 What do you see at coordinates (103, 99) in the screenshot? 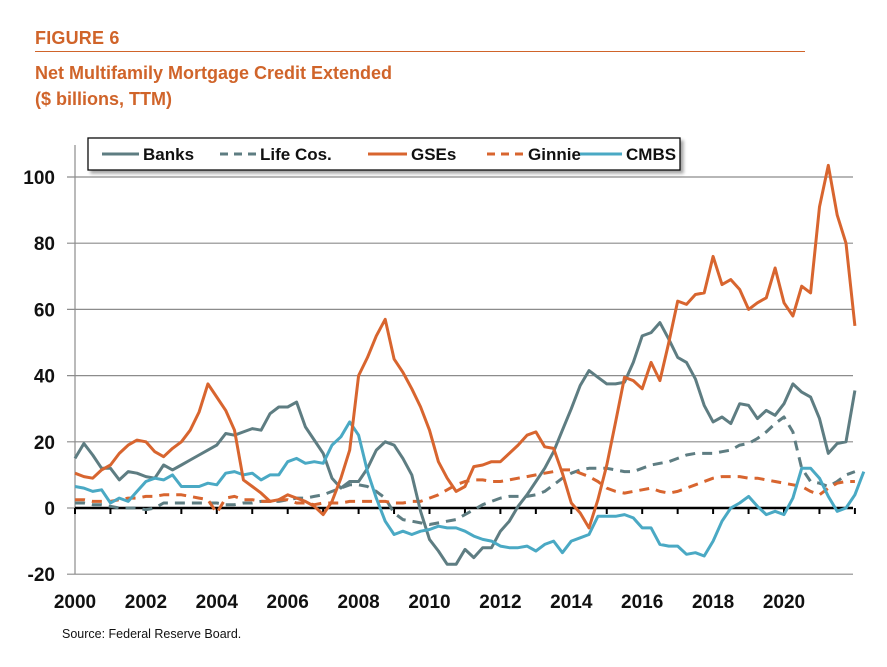
I see `figure-title-line2: ($ billions, TTM)` at bounding box center [103, 99].